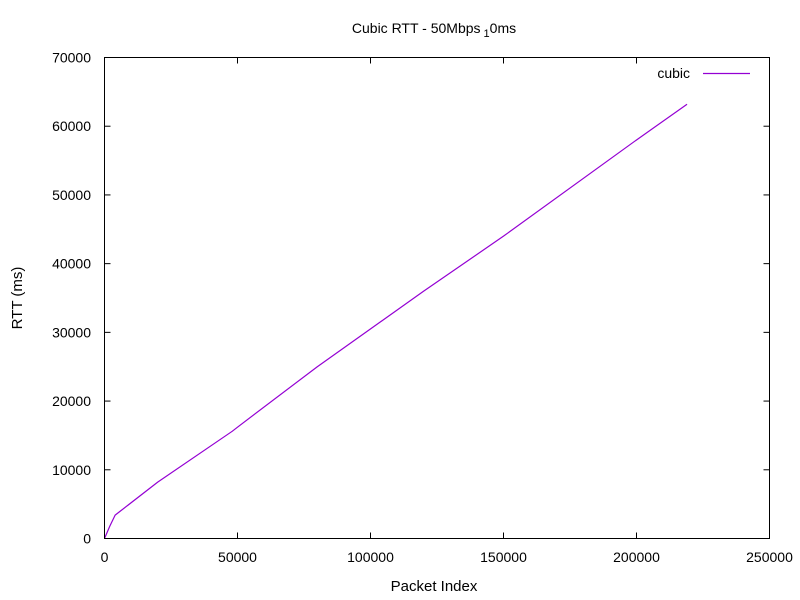 This screenshot has width=800, height=600. I want to click on chart-title-main: Cubic RTT - 50Mbps, so click(416, 28).